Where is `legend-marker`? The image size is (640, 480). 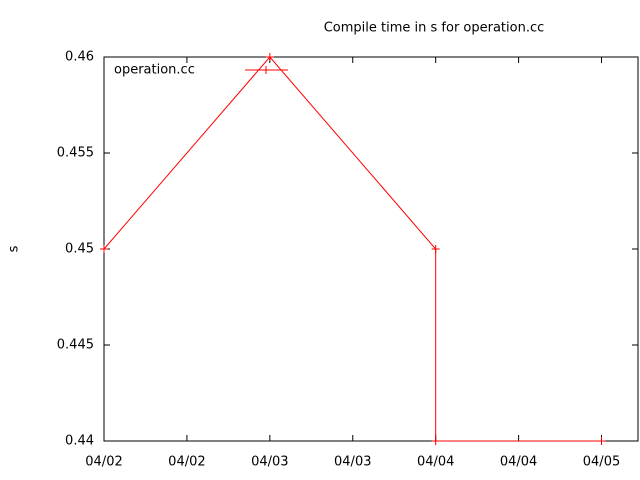 legend-marker is located at coordinates (266, 70).